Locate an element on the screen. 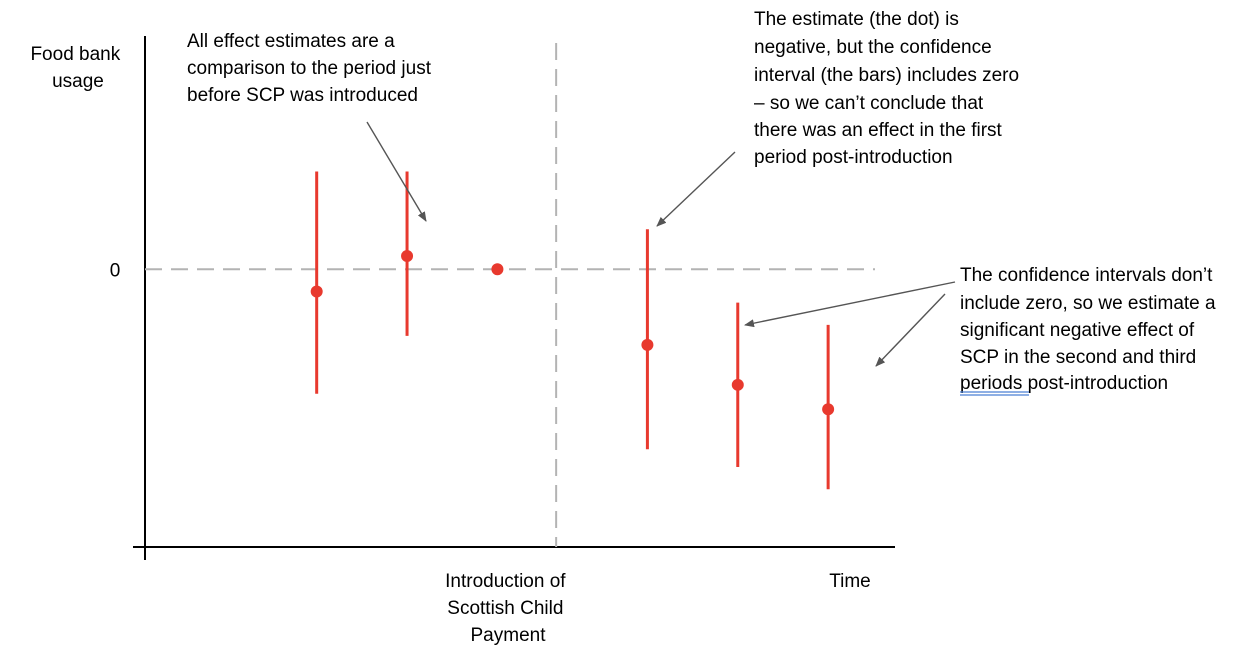 The image size is (1260, 646). x-axis-label: Time is located at coordinates (850, 581).